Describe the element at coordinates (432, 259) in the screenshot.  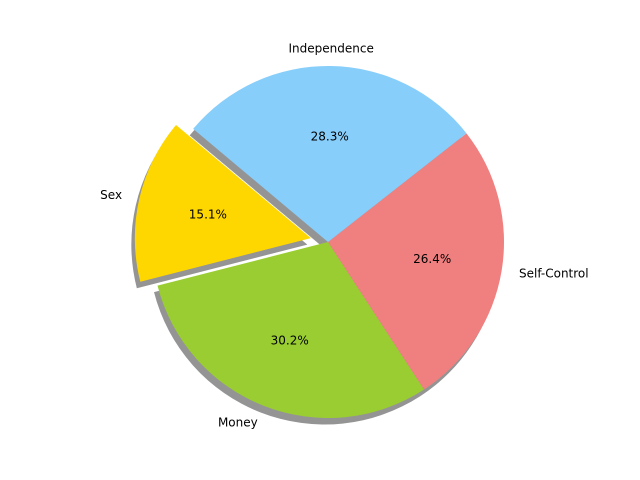
I see `pct-label-self-control: 26.4%` at that location.